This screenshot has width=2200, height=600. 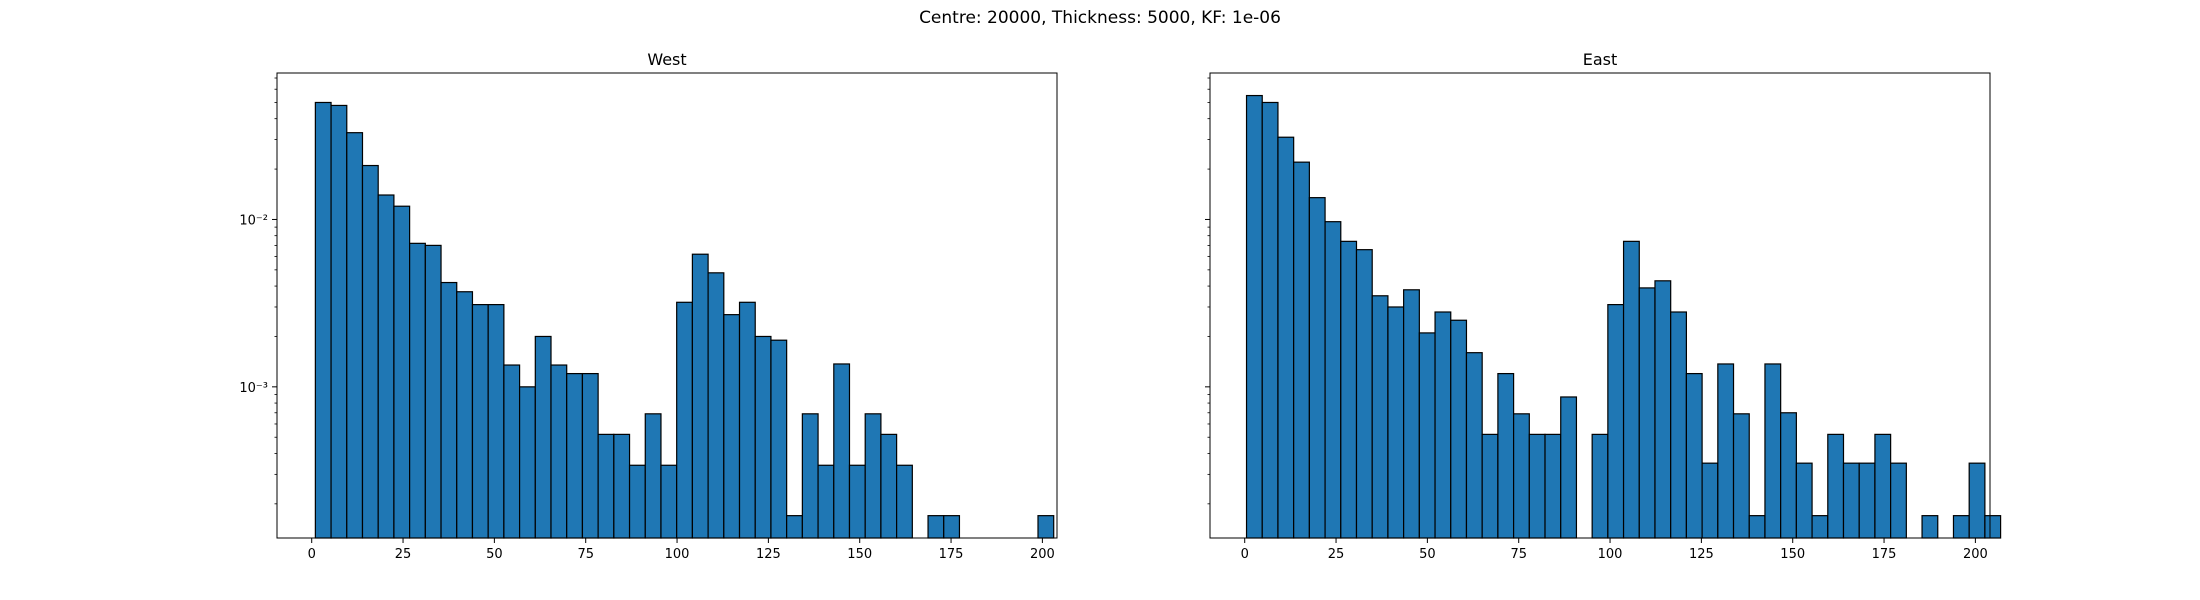 What do you see at coordinates (1336, 554) in the screenshot?
I see `east-xtick-label-1: 25` at bounding box center [1336, 554].